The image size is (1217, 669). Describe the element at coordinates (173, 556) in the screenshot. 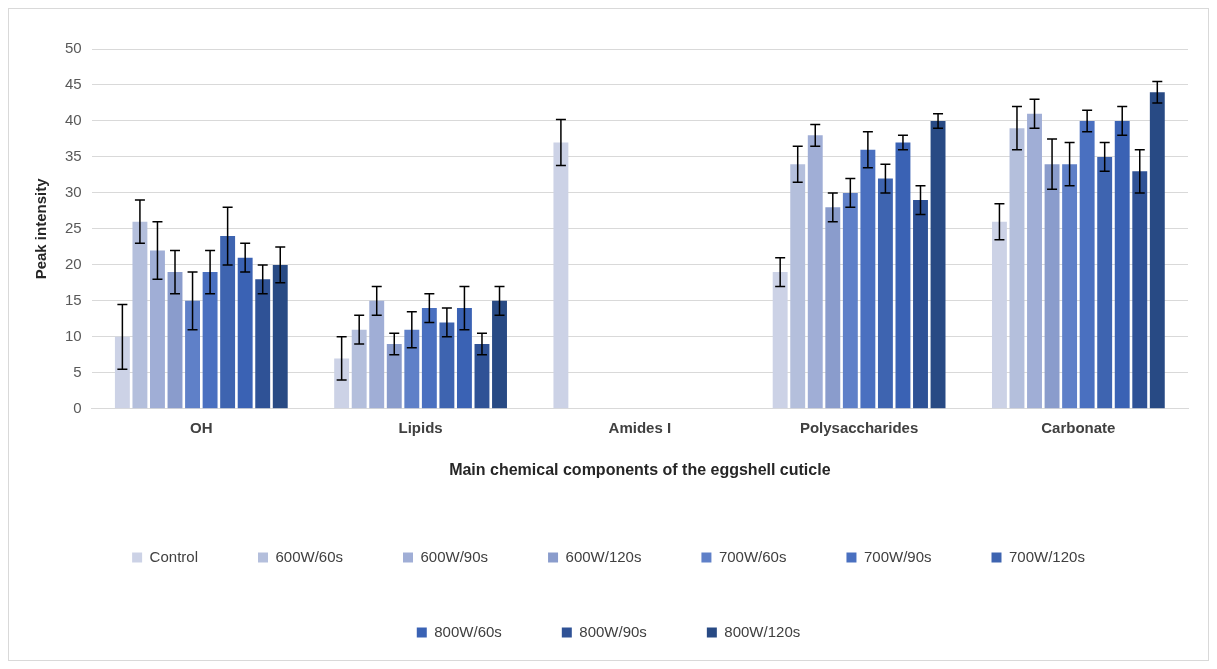

I see `legend-label: Control` at that location.